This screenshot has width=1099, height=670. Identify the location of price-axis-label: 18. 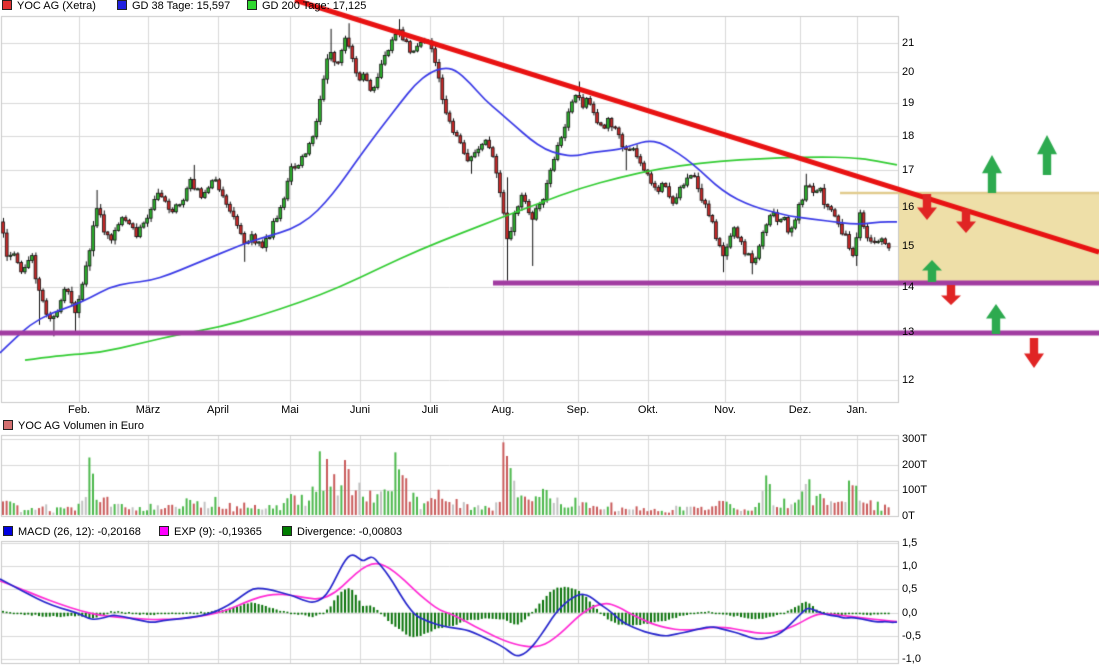
(908, 135).